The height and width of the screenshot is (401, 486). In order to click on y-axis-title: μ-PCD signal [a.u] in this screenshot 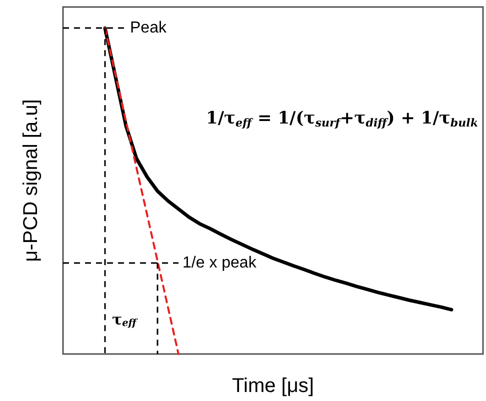, I will do `click(31, 180)`.